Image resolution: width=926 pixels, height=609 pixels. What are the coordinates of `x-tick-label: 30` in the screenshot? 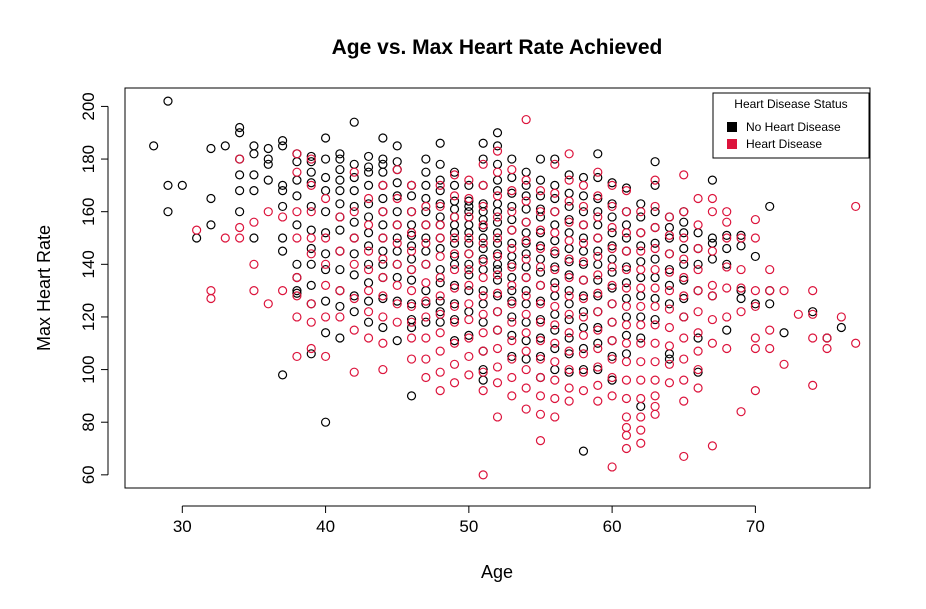 It's located at (182, 526).